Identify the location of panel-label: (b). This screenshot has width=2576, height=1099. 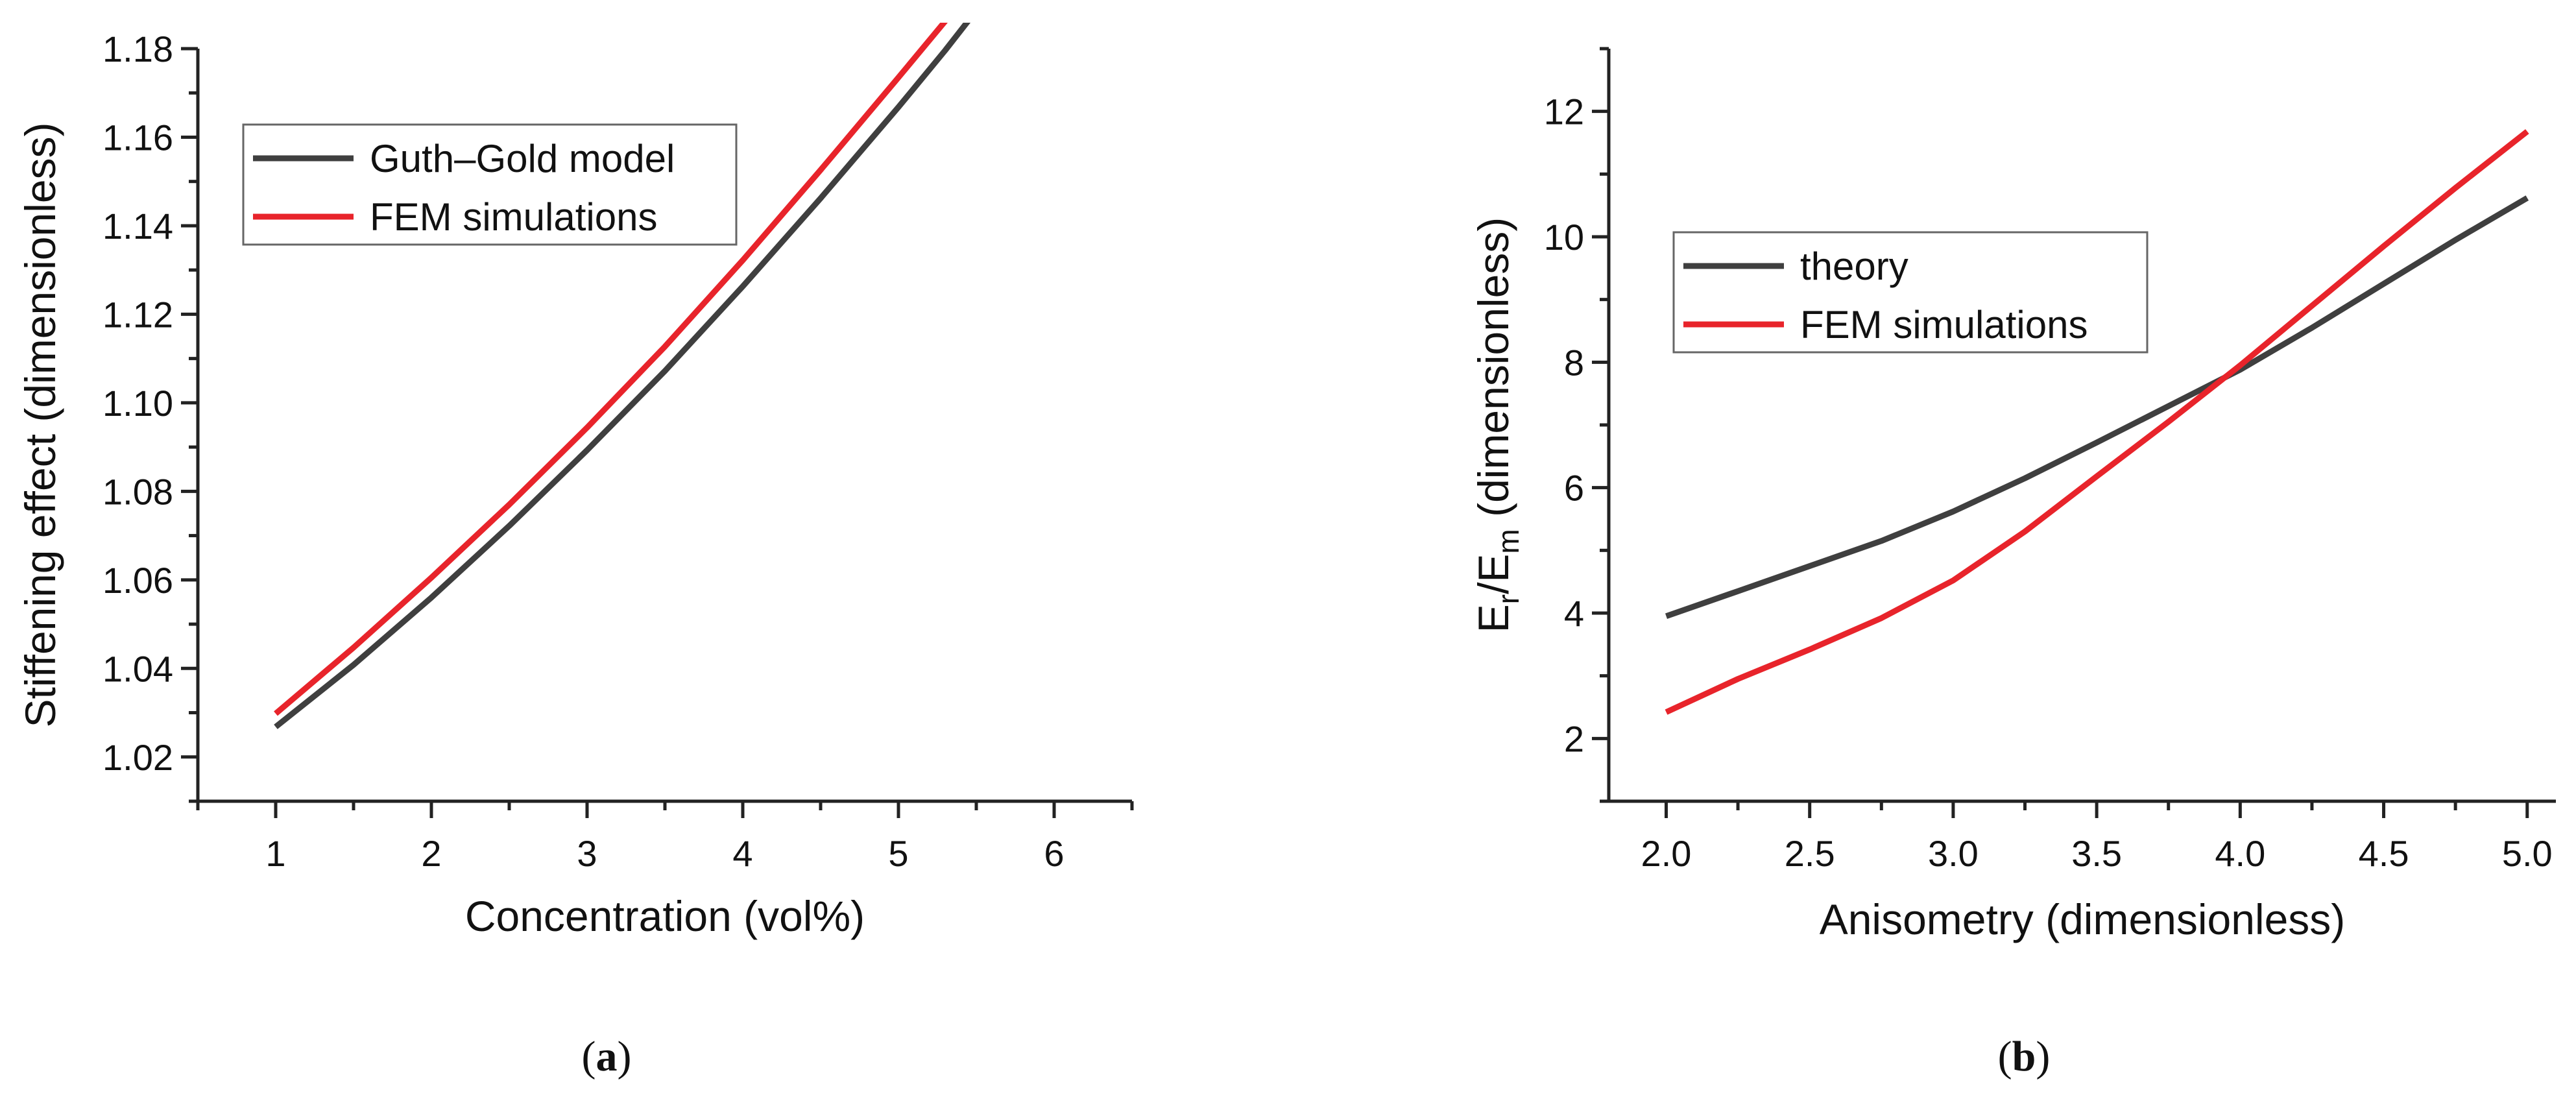
(2024, 1056).